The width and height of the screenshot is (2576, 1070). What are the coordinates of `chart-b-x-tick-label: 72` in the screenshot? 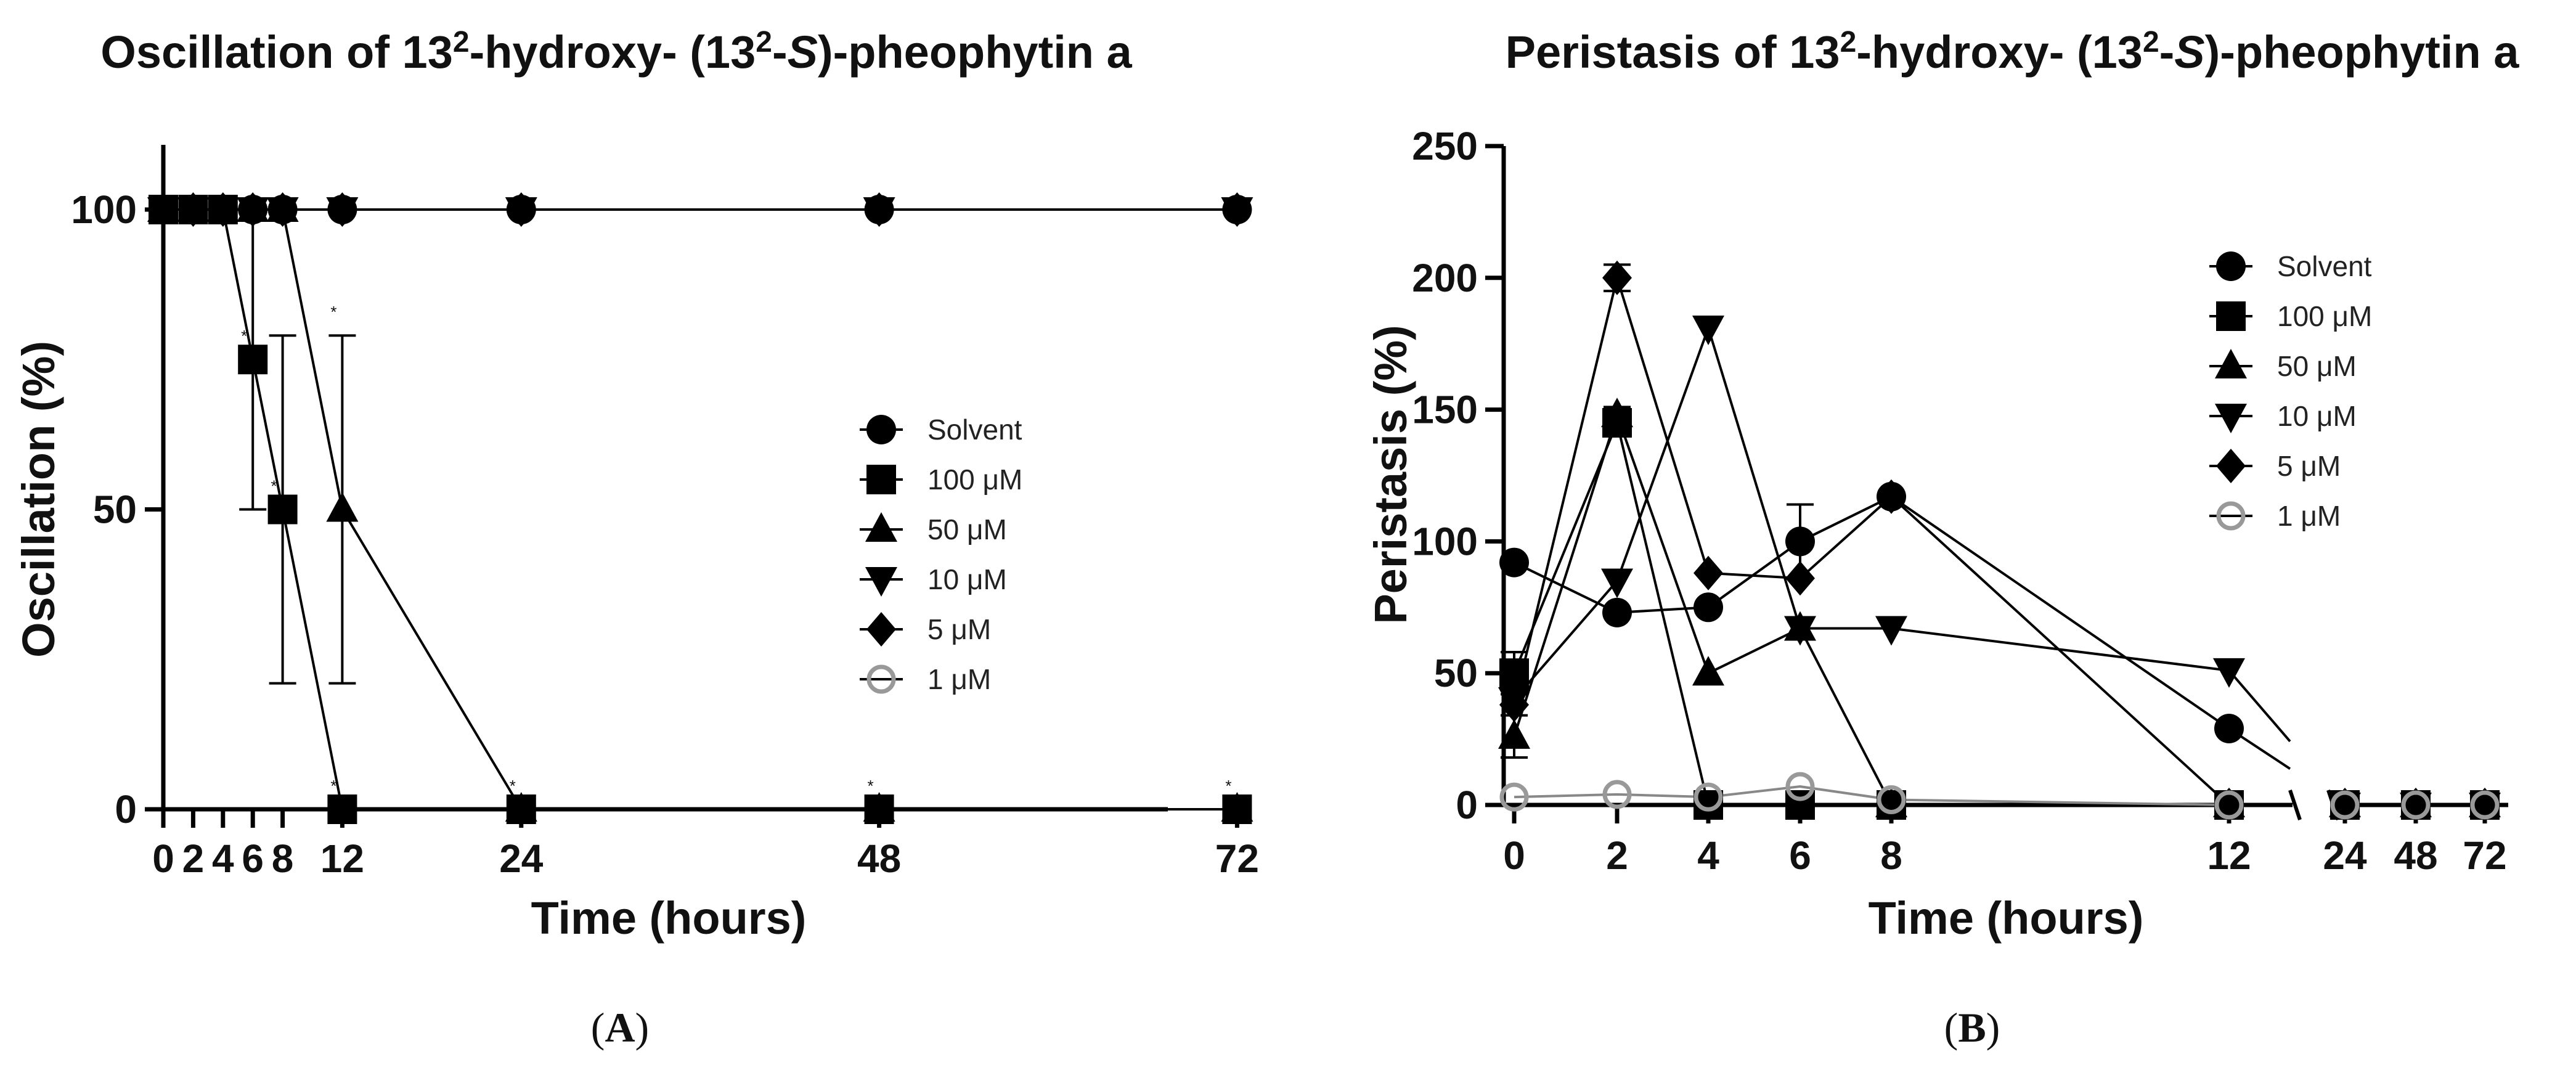 It's located at (2484, 855).